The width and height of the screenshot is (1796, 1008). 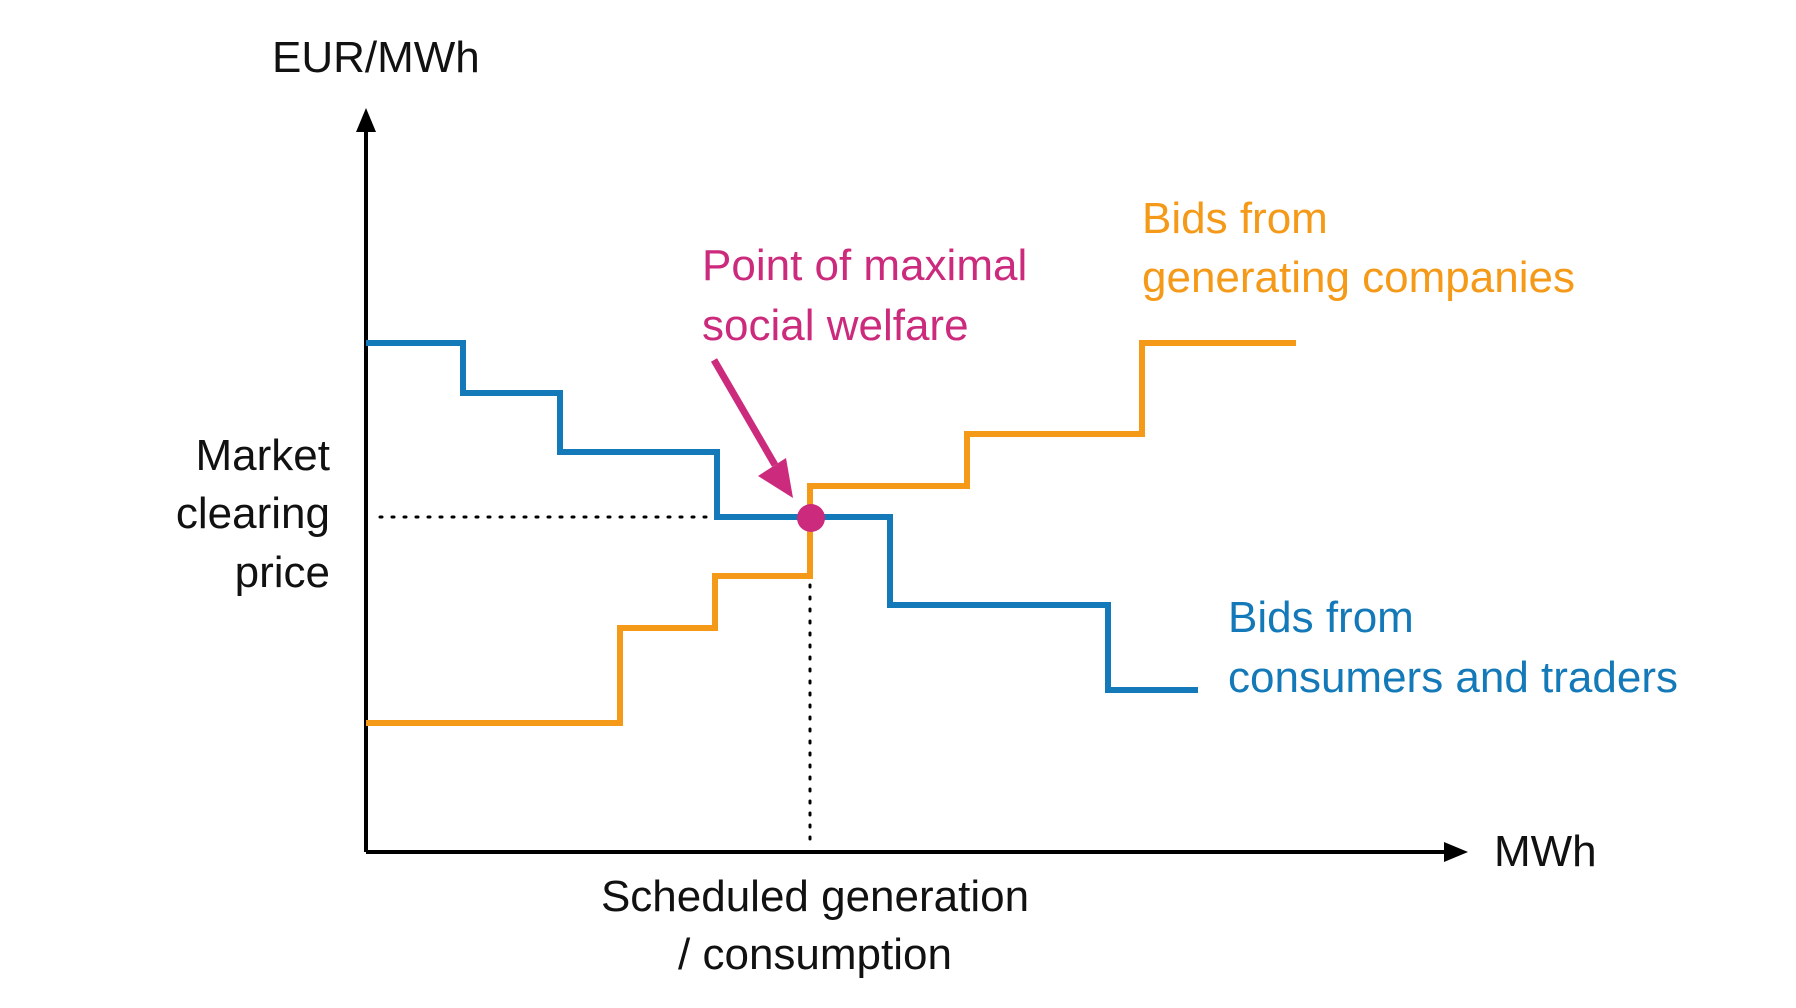 What do you see at coordinates (864, 265) in the screenshot?
I see `equilibrium-label-line-1: Point of maximal` at bounding box center [864, 265].